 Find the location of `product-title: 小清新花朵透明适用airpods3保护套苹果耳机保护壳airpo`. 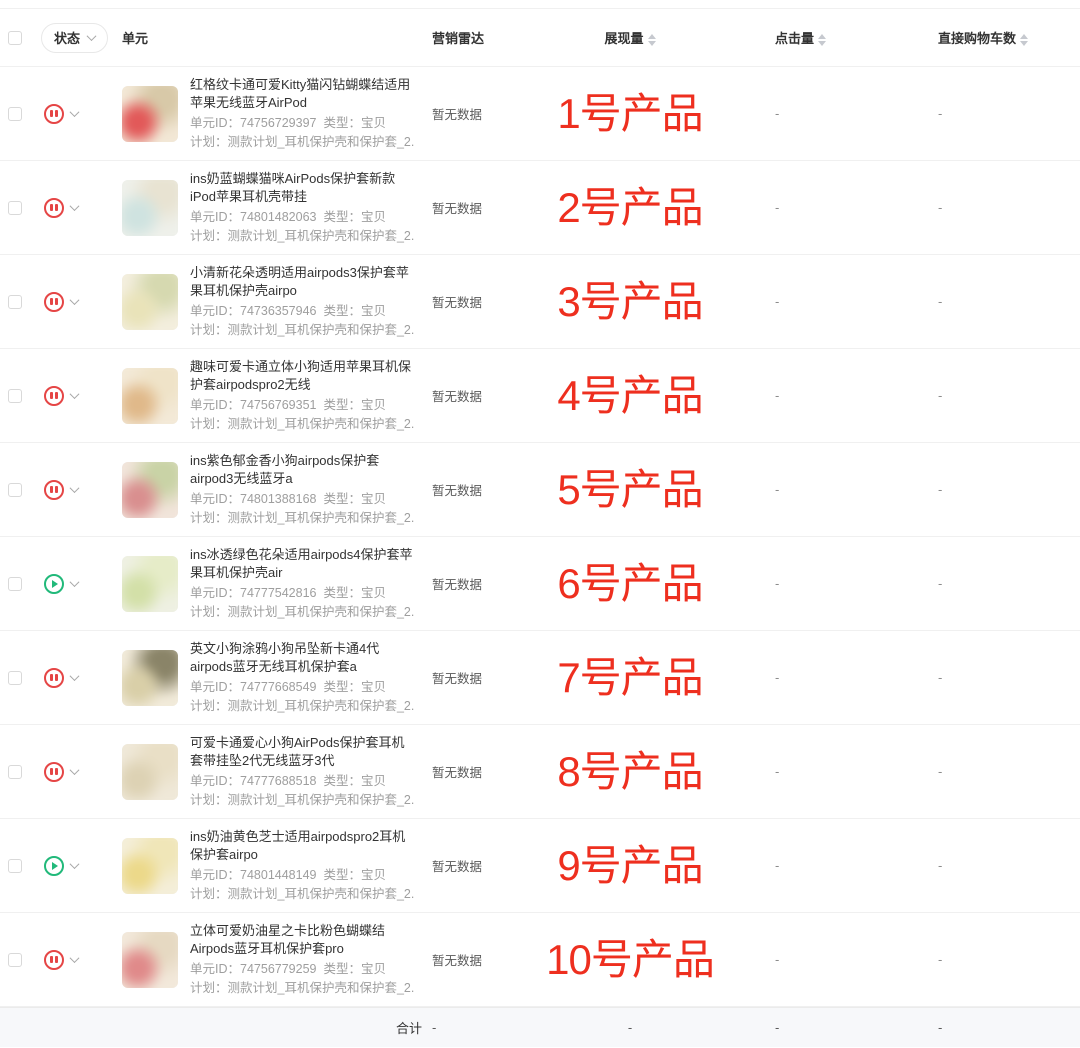

product-title: 小清新花朵透明适用airpods3保护套苹果耳机保护壳airpo is located at coordinates (299, 281).